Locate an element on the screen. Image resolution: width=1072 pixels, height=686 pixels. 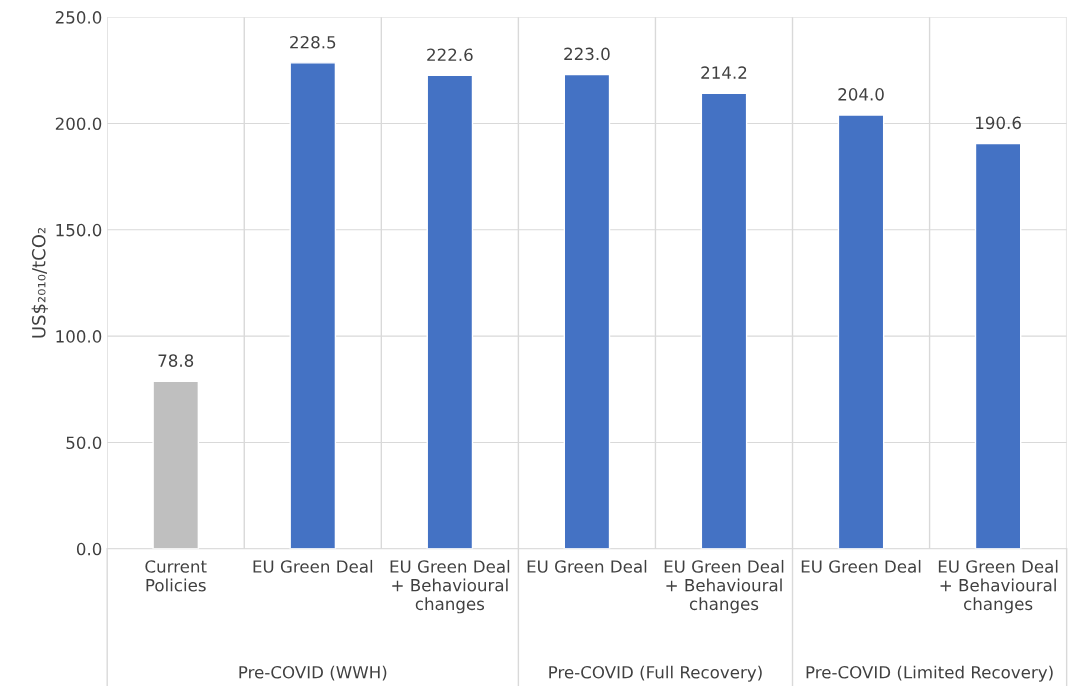
x-tick-label: Current Policies is located at coordinates (176, 576).